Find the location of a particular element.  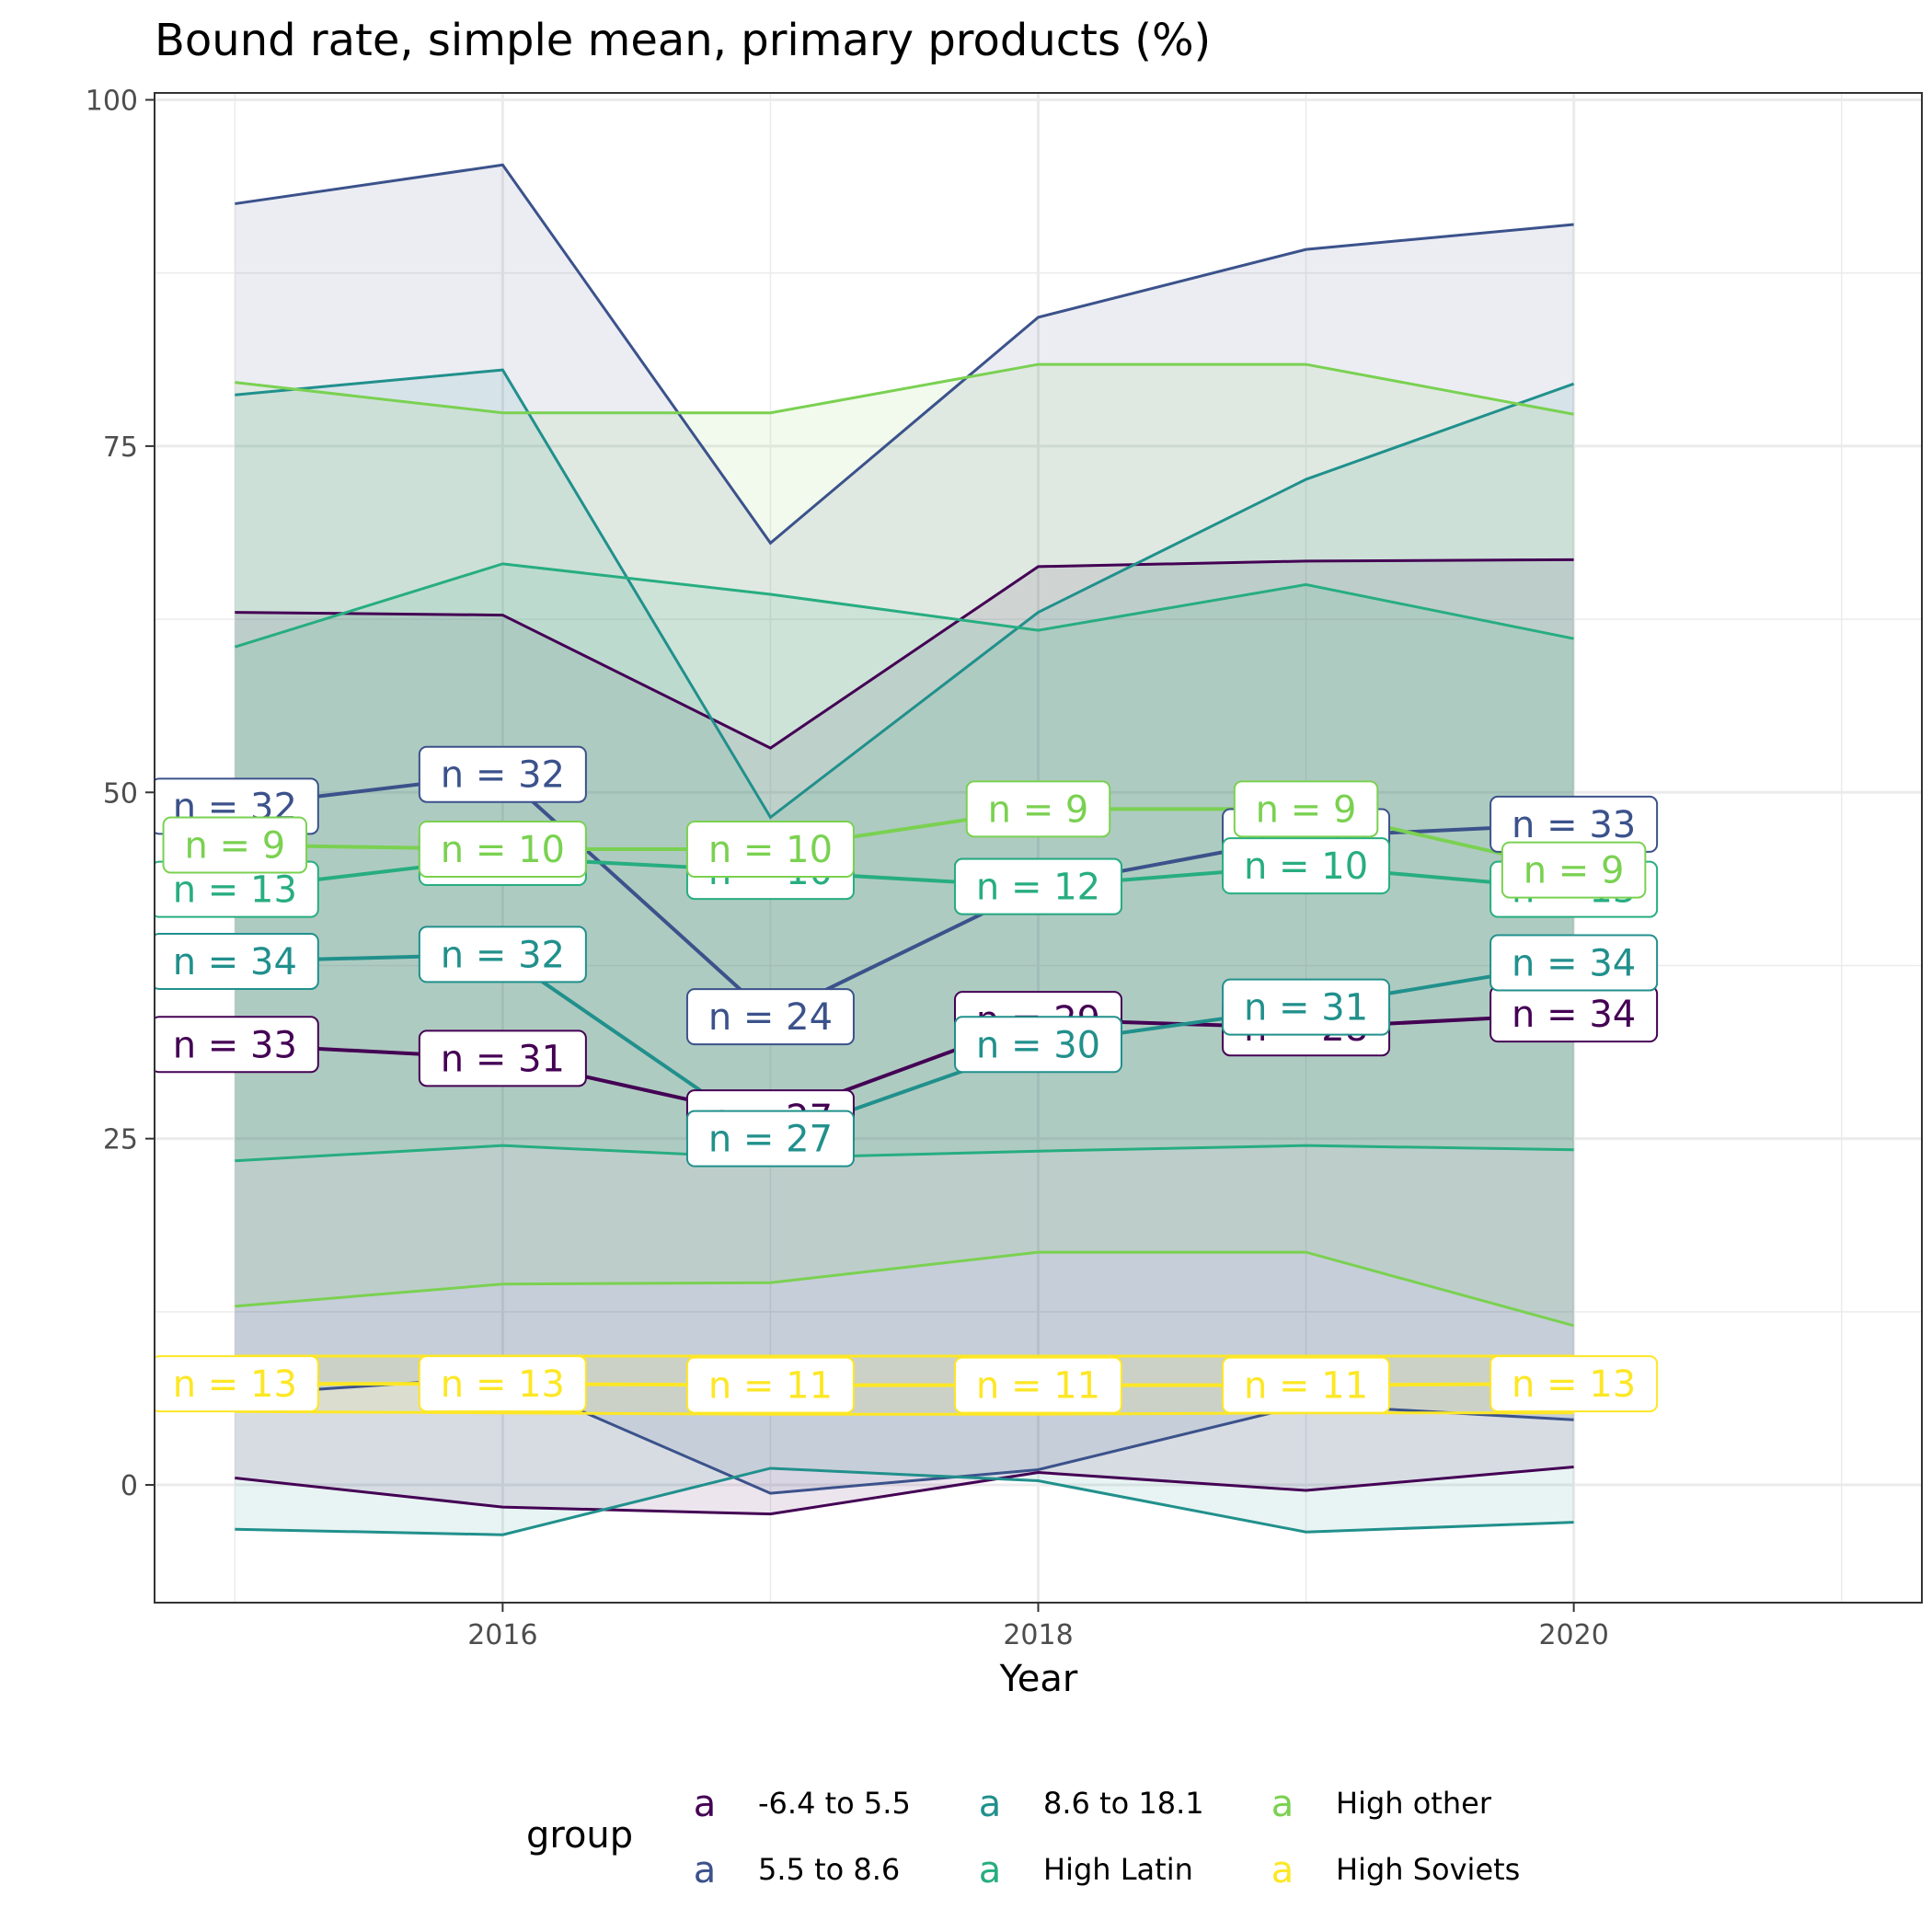

n-label: n = 24 is located at coordinates (770, 1017).